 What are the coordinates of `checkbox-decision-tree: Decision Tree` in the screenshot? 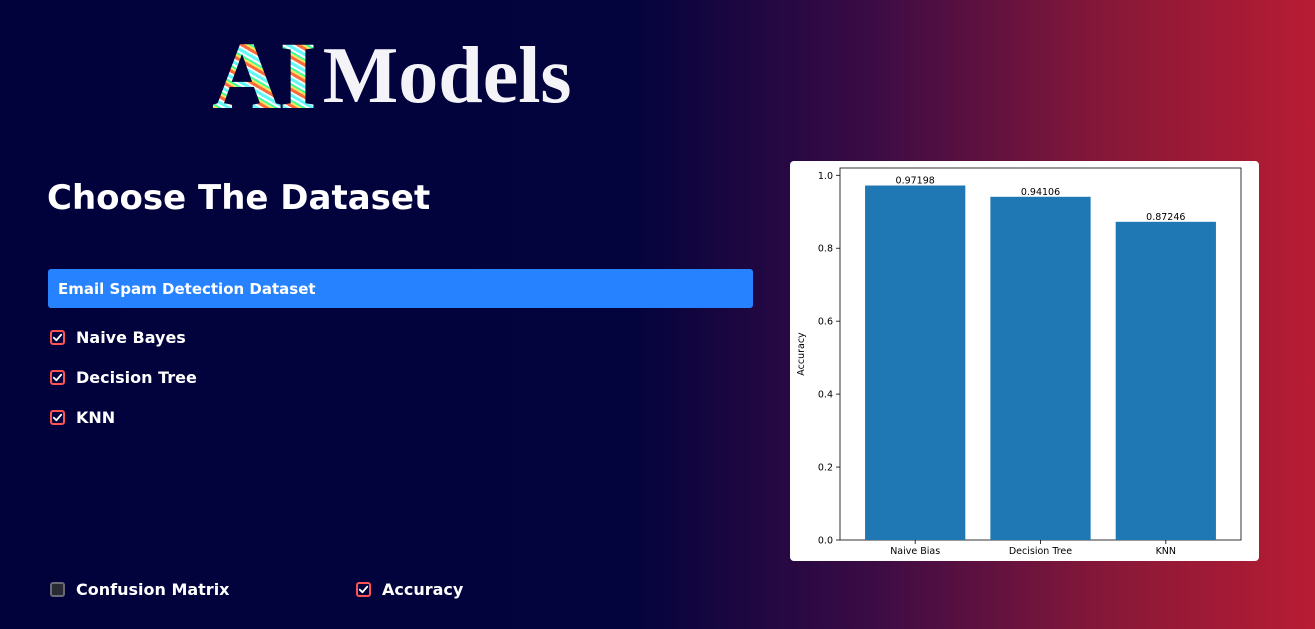 It's located at (123, 377).